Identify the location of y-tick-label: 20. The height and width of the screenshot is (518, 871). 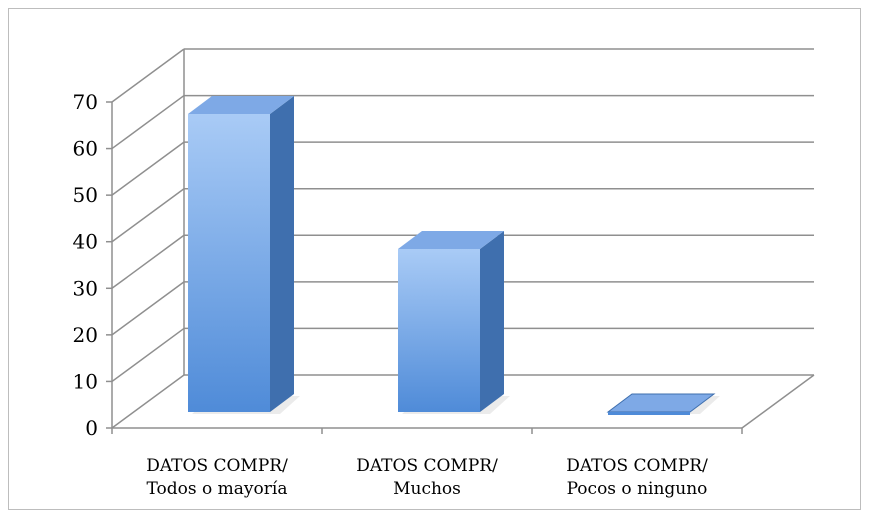
(85, 335).